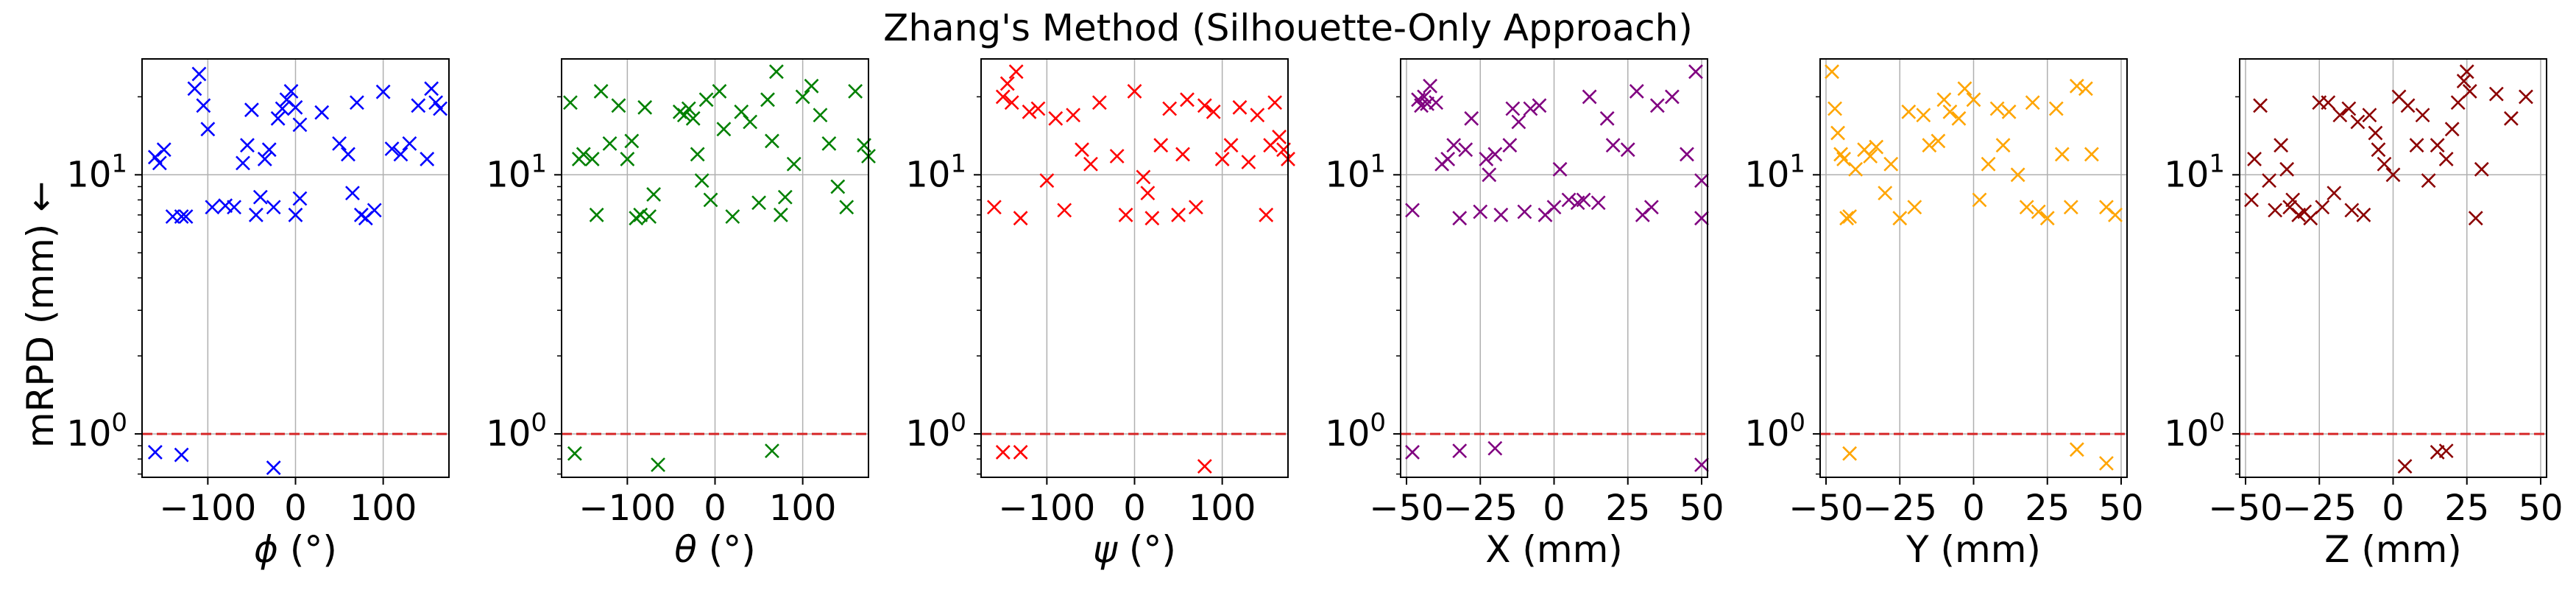  What do you see at coordinates (258, 314) in the screenshot?
I see `panel-phi: −100 0 100 100 101 ϕ (°)` at bounding box center [258, 314].